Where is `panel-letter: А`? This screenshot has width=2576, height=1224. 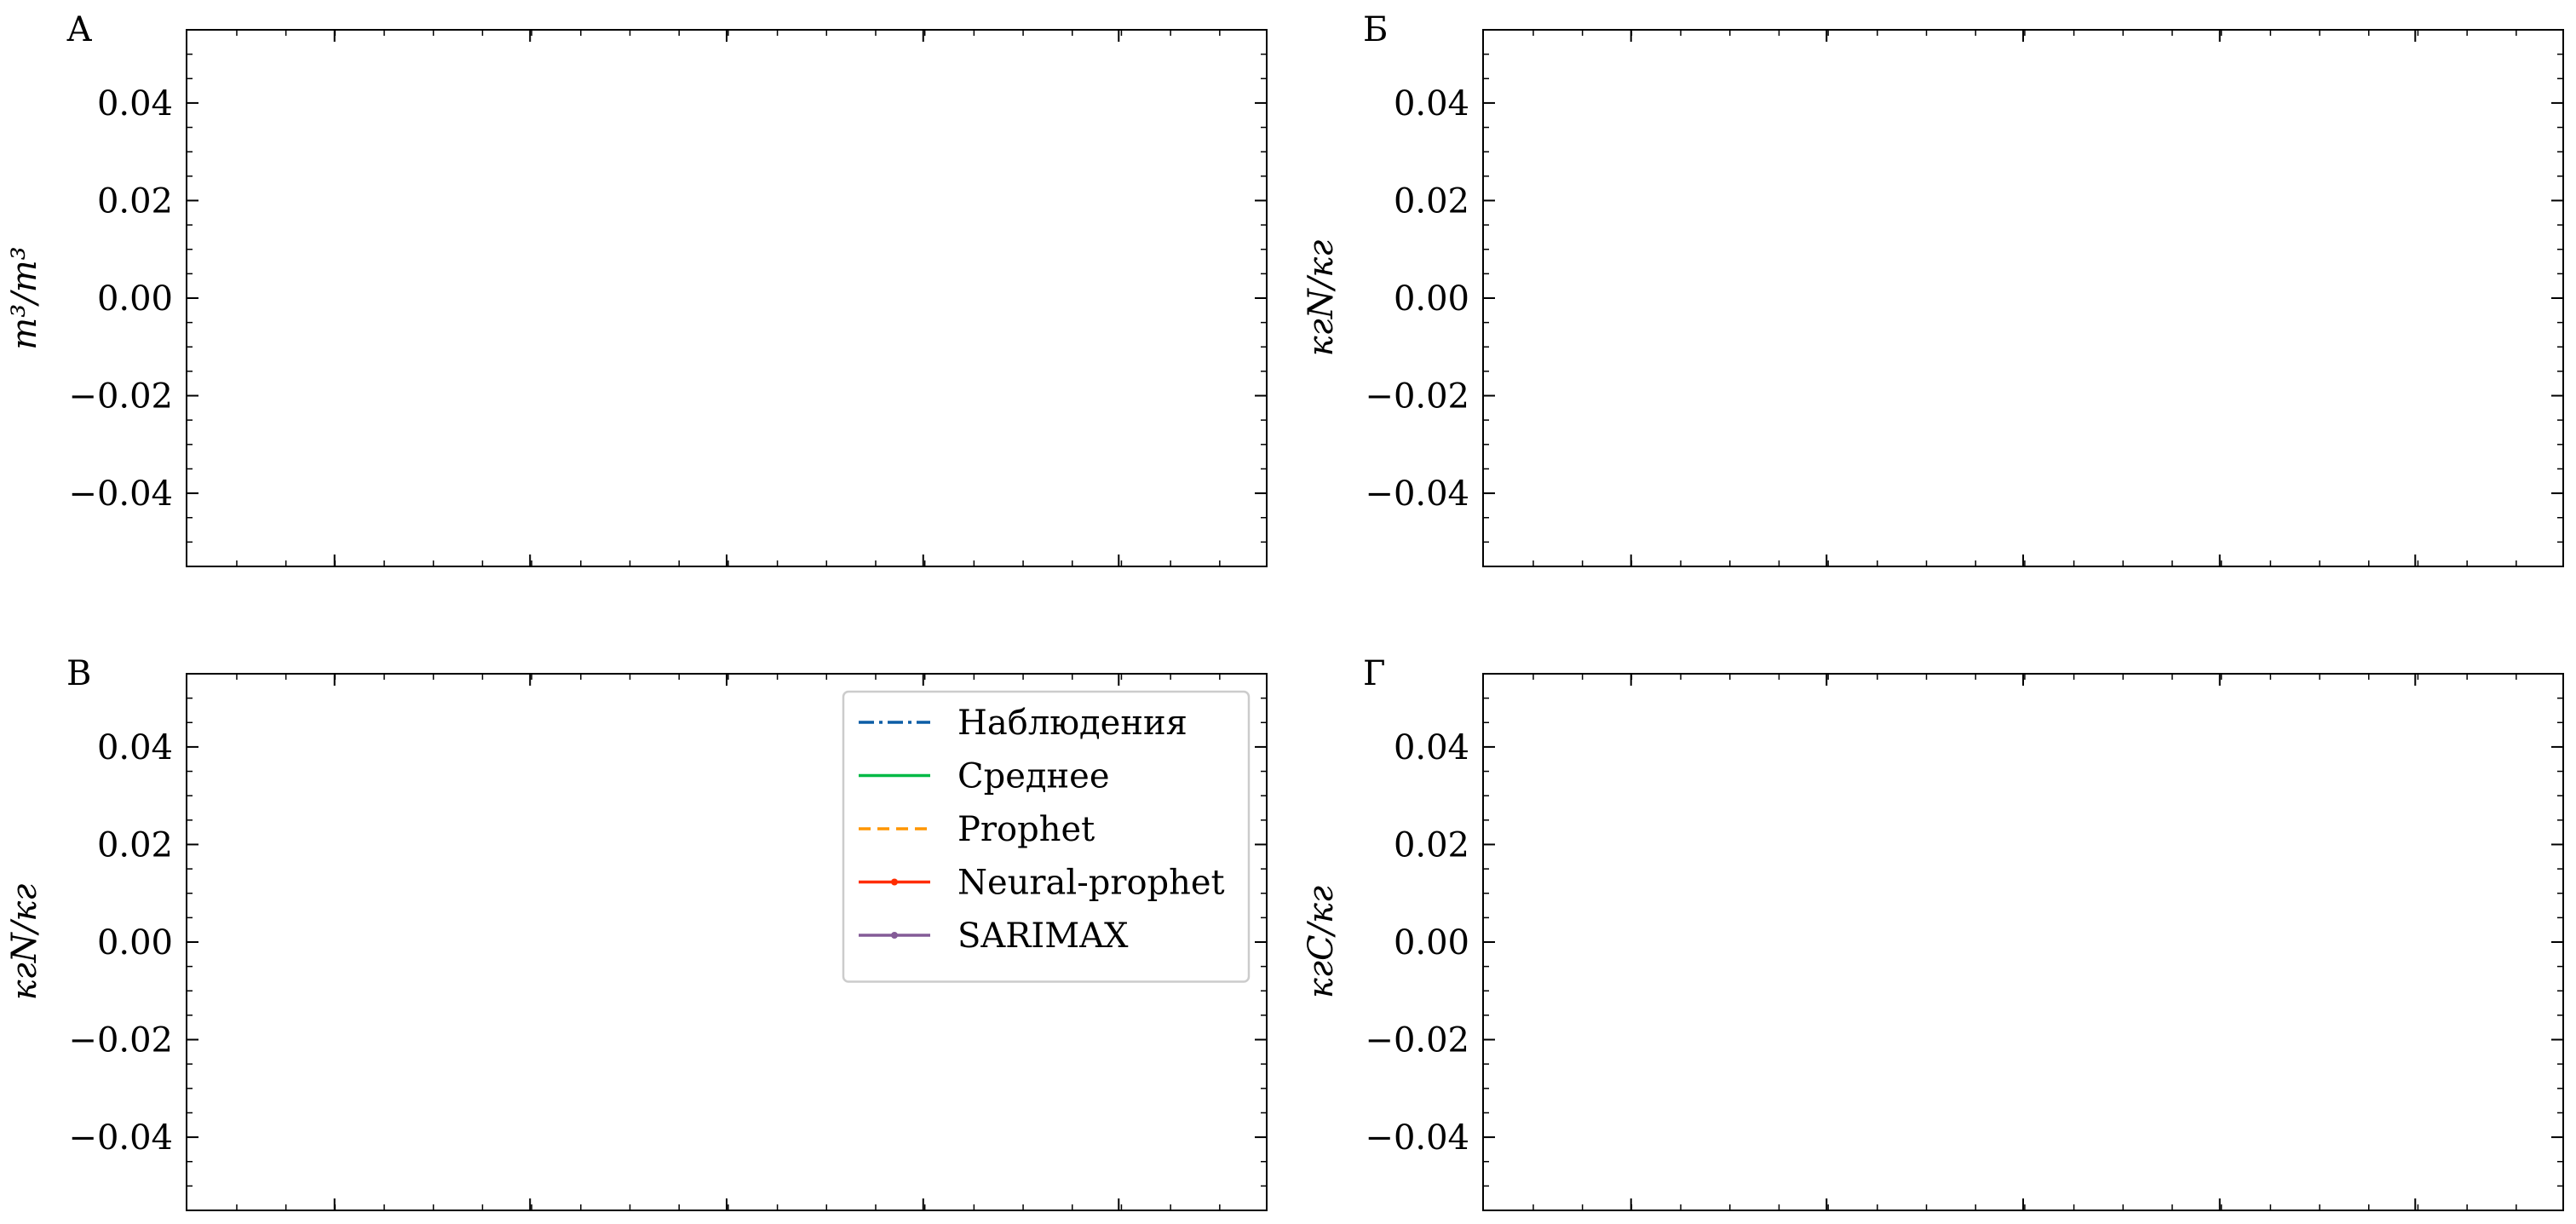
panel-letter: А is located at coordinates (79, 29).